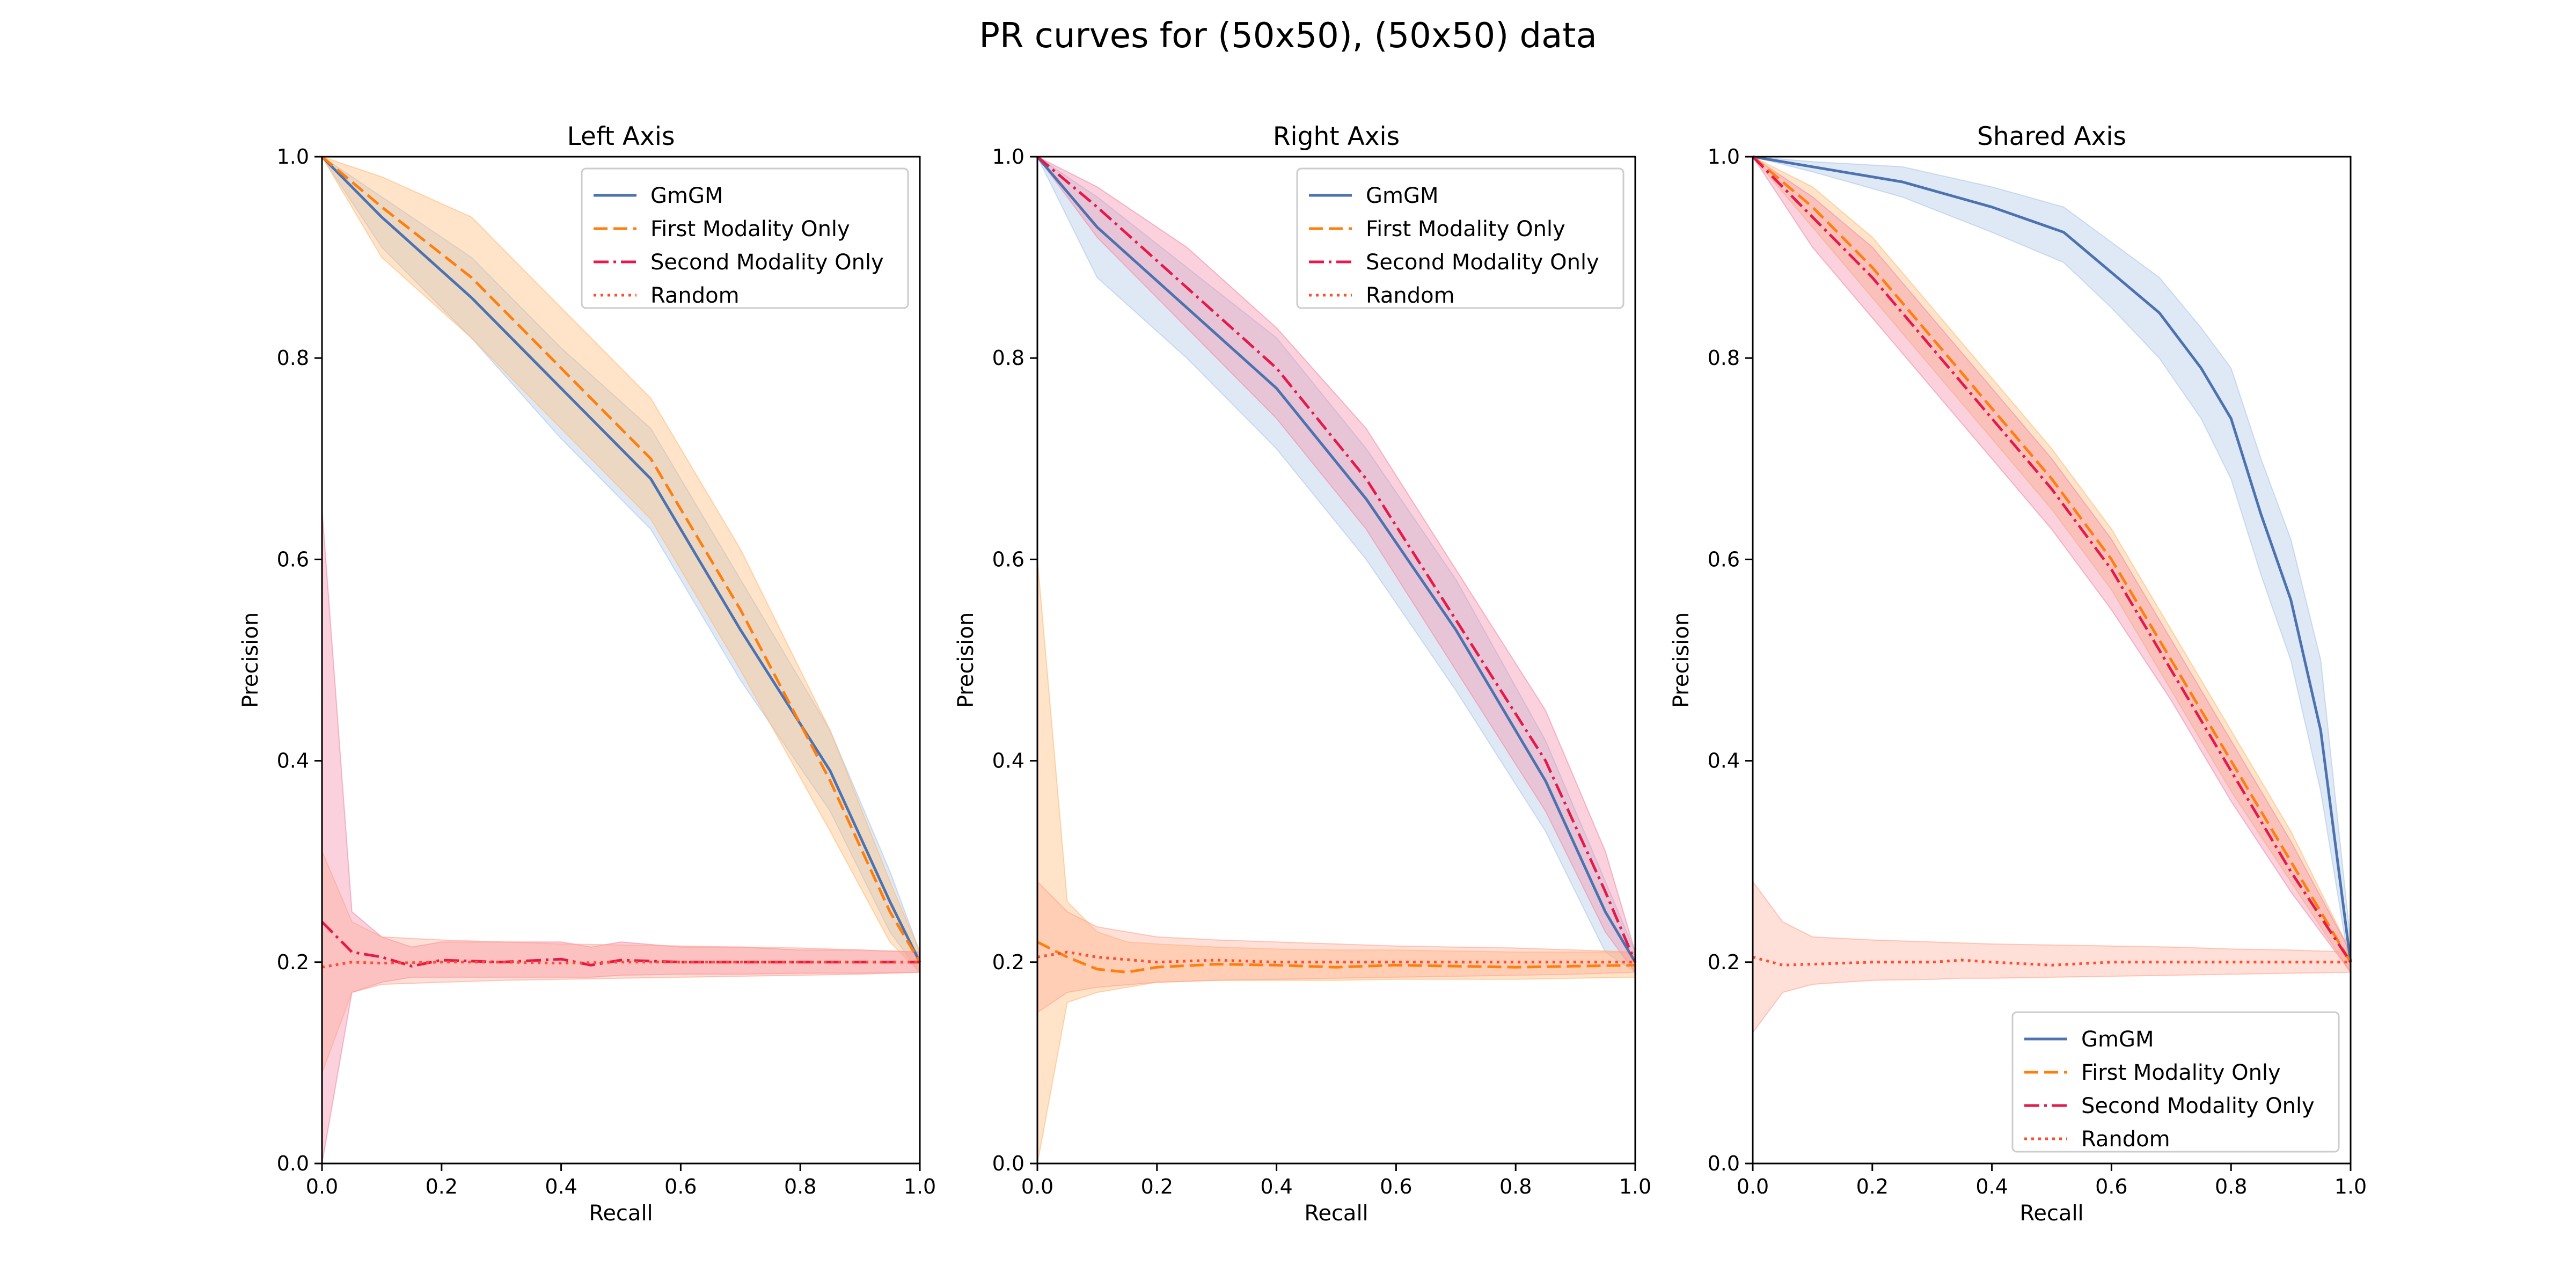 The image size is (2576, 1288). I want to click on shared-axis-ytick-label: 0.6, so click(1724, 559).